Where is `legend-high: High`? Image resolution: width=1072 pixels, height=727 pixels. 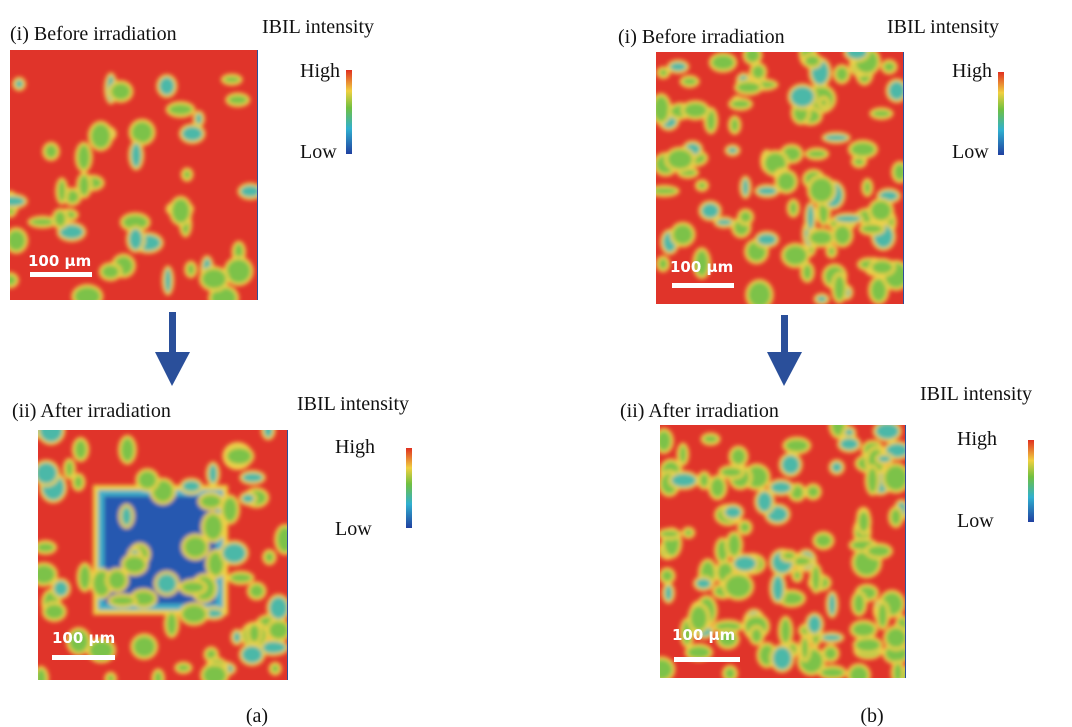
legend-high: High is located at coordinates (972, 71).